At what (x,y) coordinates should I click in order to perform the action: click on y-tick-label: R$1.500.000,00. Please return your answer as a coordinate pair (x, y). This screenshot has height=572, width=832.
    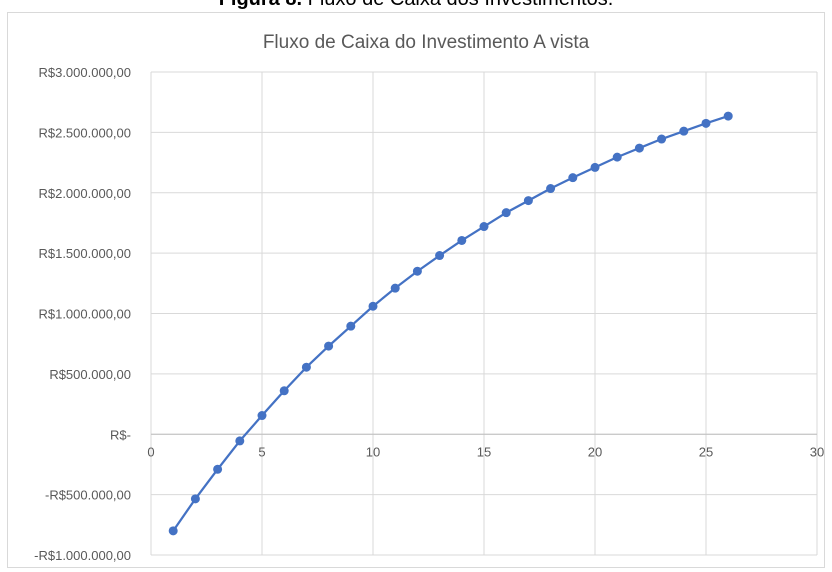
    Looking at the image, I should click on (84, 253).